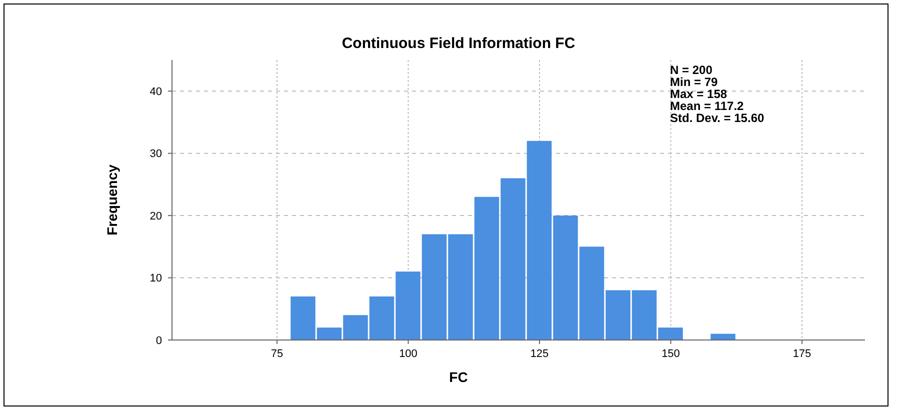 The height and width of the screenshot is (412, 914). Describe the element at coordinates (408, 354) in the screenshot. I see `x-tick-label: 100` at that location.